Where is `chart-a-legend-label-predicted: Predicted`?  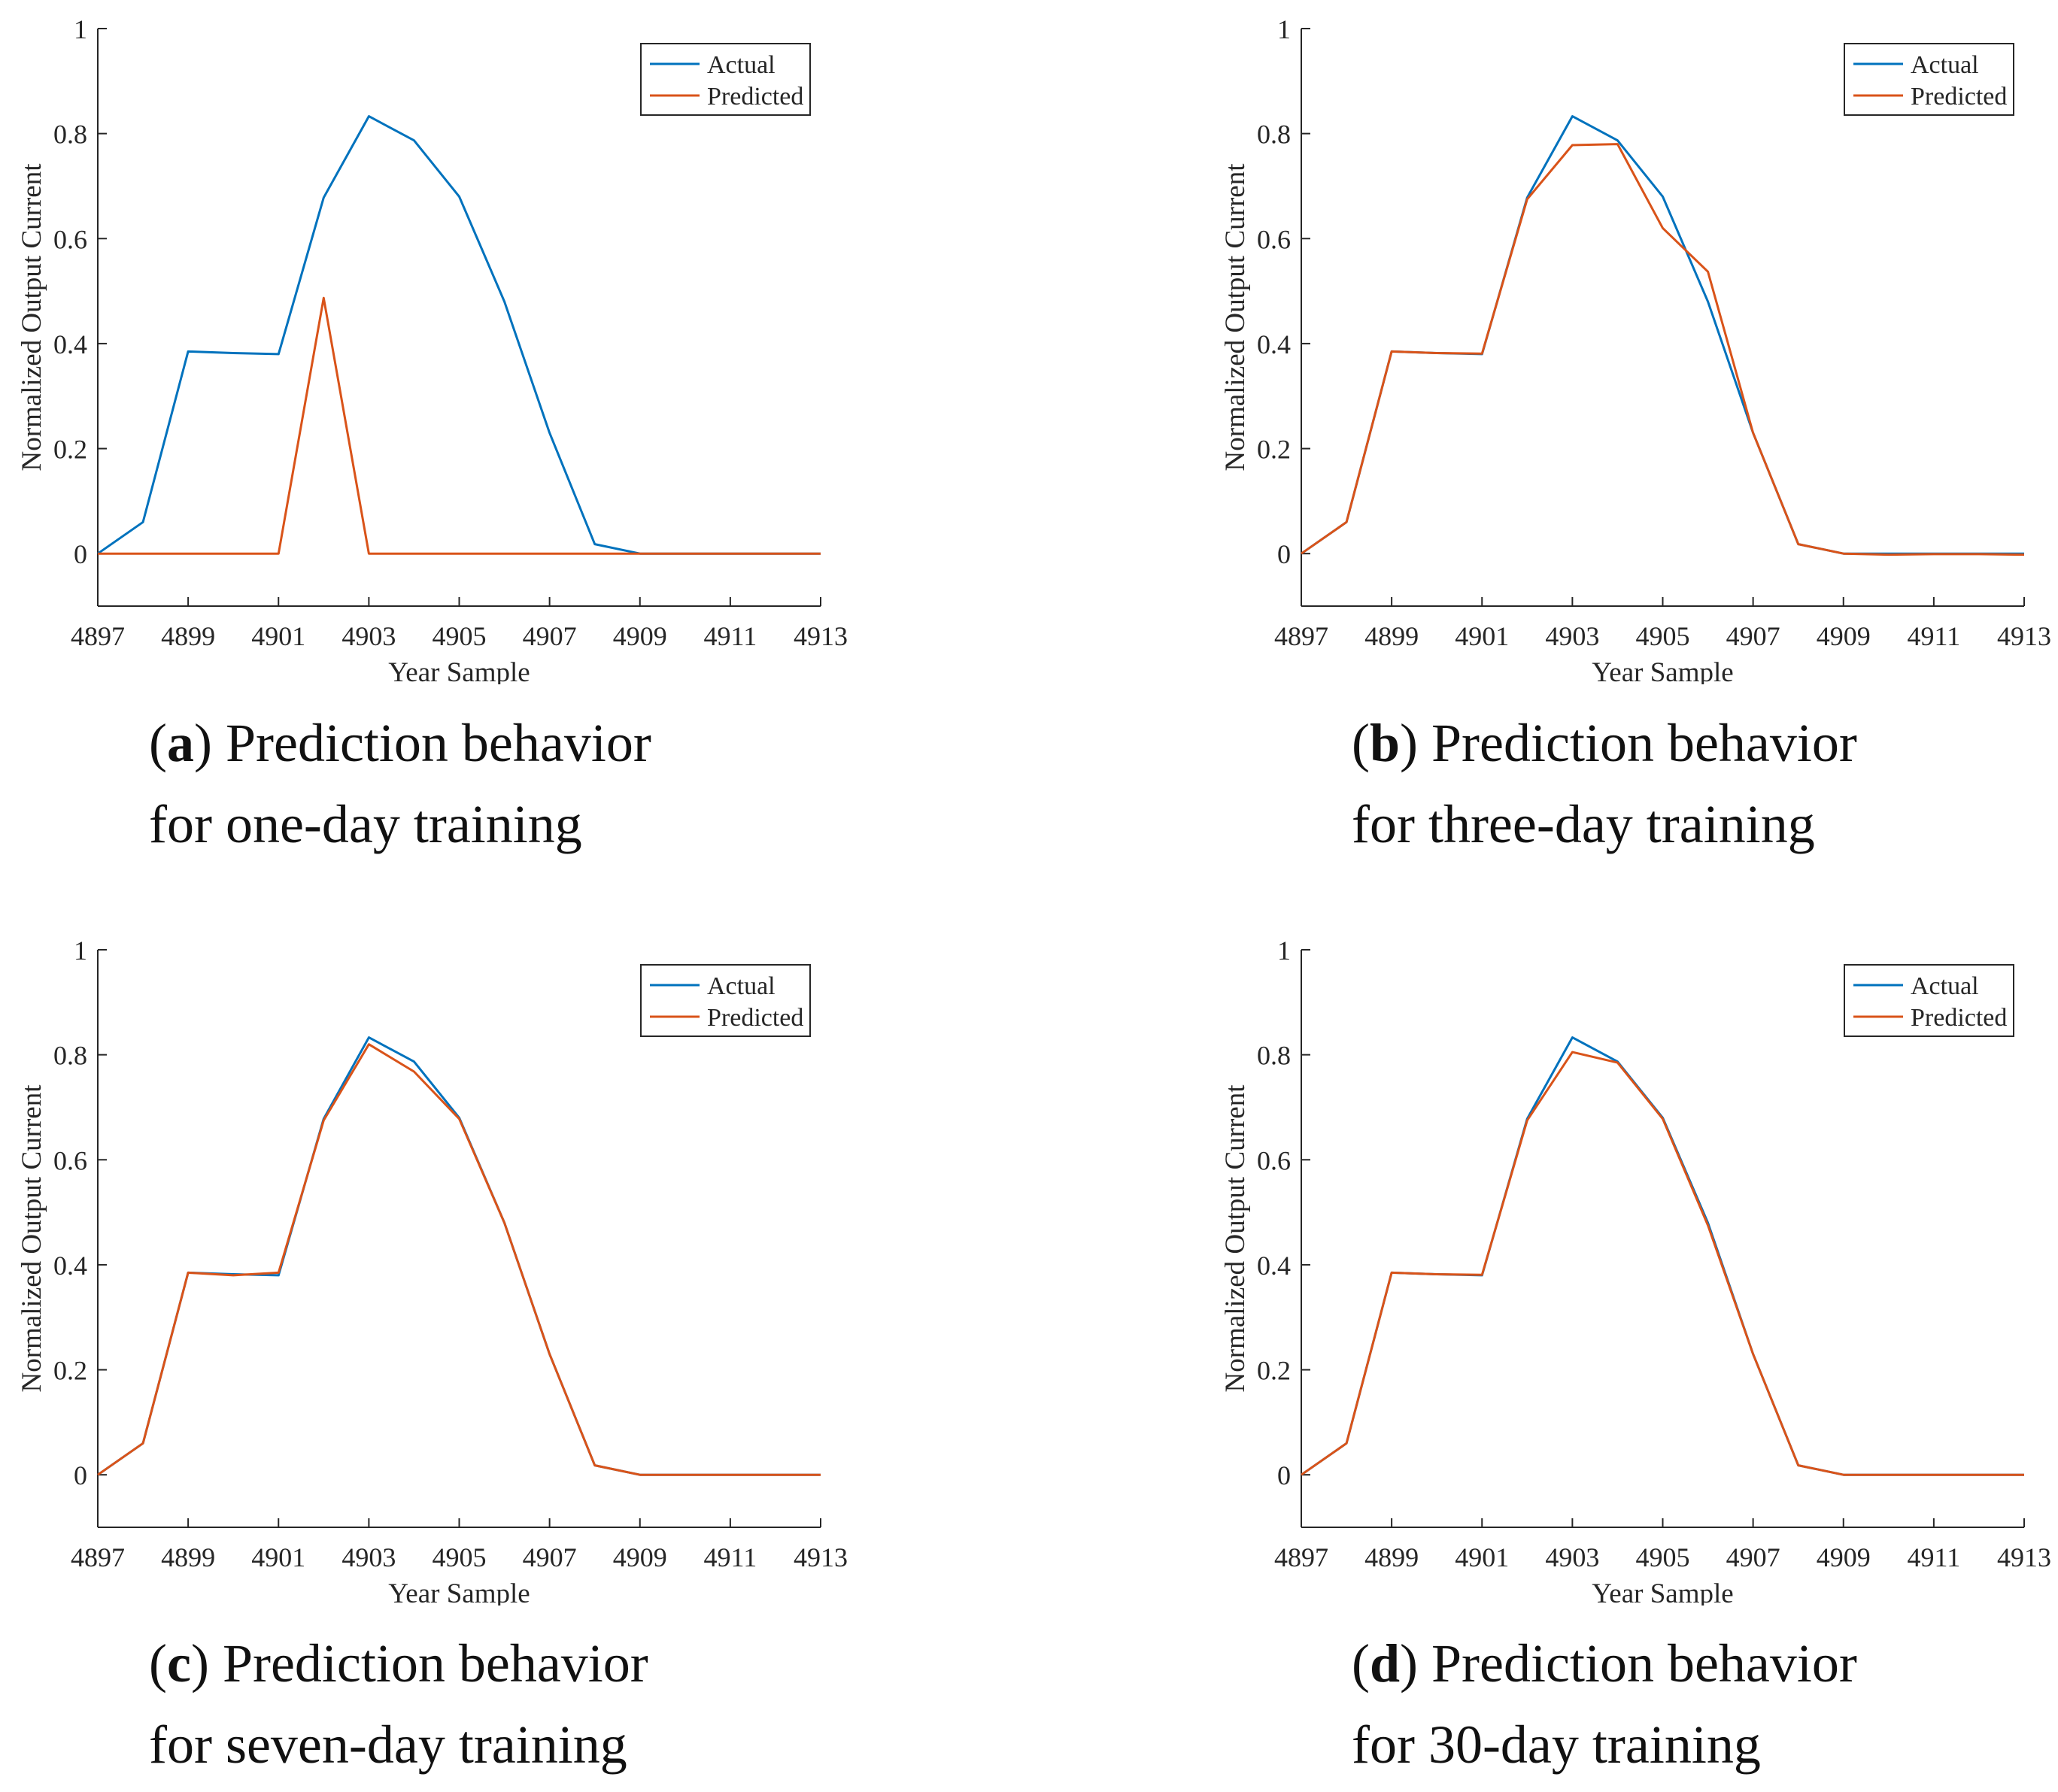 chart-a-legend-label-predicted: Predicted is located at coordinates (755, 97).